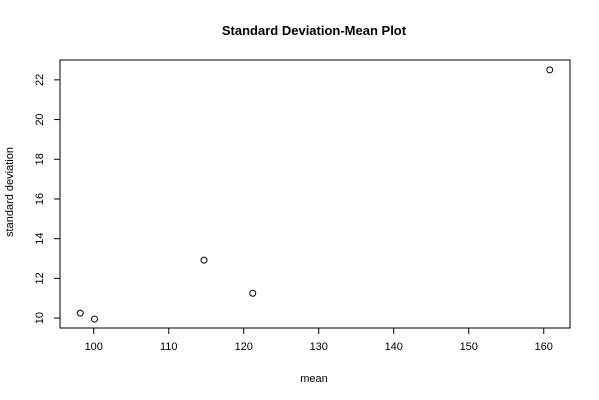  I want to click on x-tick-label: 160, so click(544, 347).